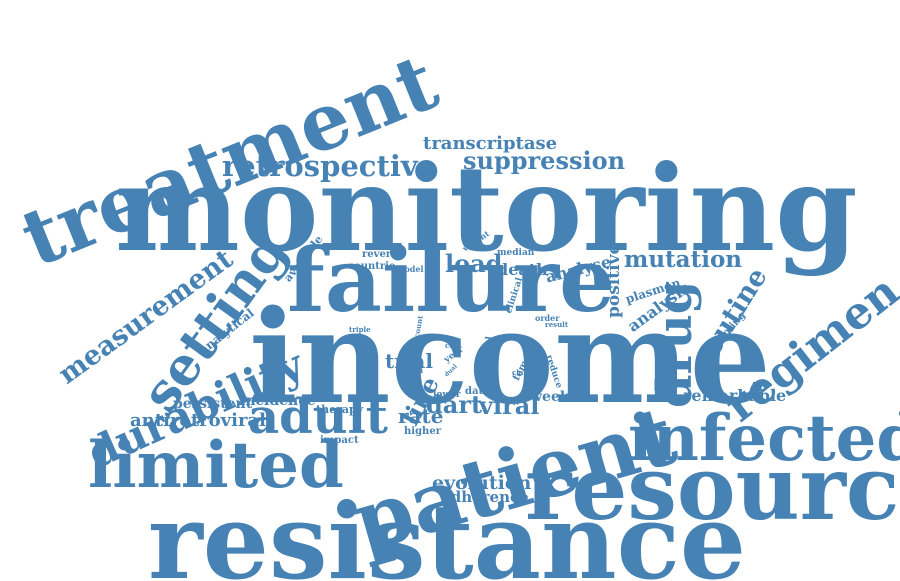  What do you see at coordinates (318, 417) in the screenshot?
I see `word-adult: adult` at bounding box center [318, 417].